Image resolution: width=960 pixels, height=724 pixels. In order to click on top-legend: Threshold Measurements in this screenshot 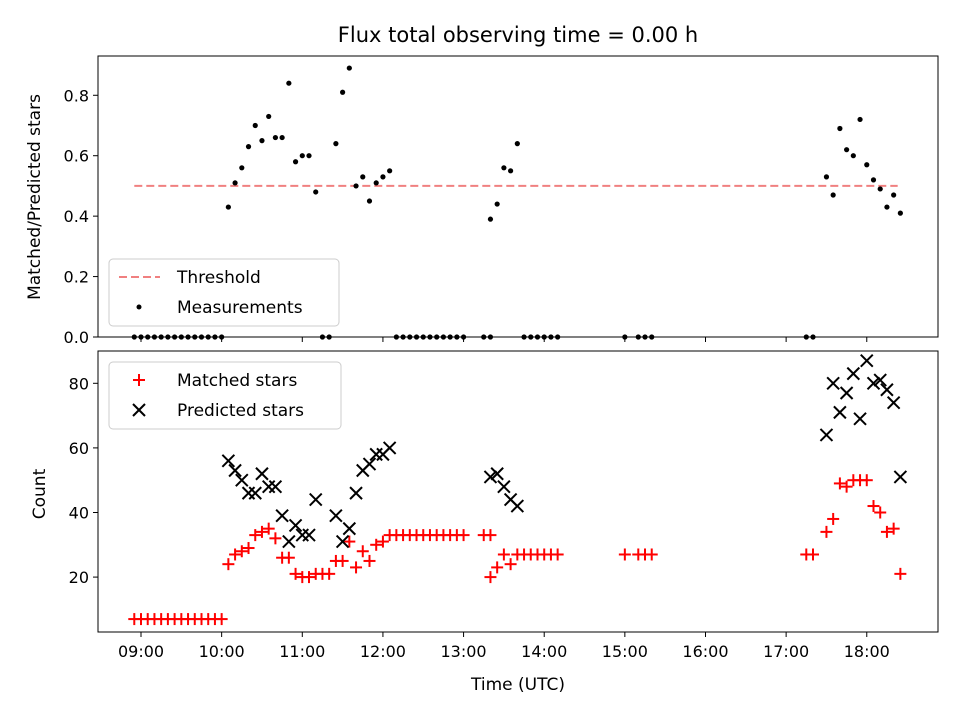, I will do `click(224, 292)`.